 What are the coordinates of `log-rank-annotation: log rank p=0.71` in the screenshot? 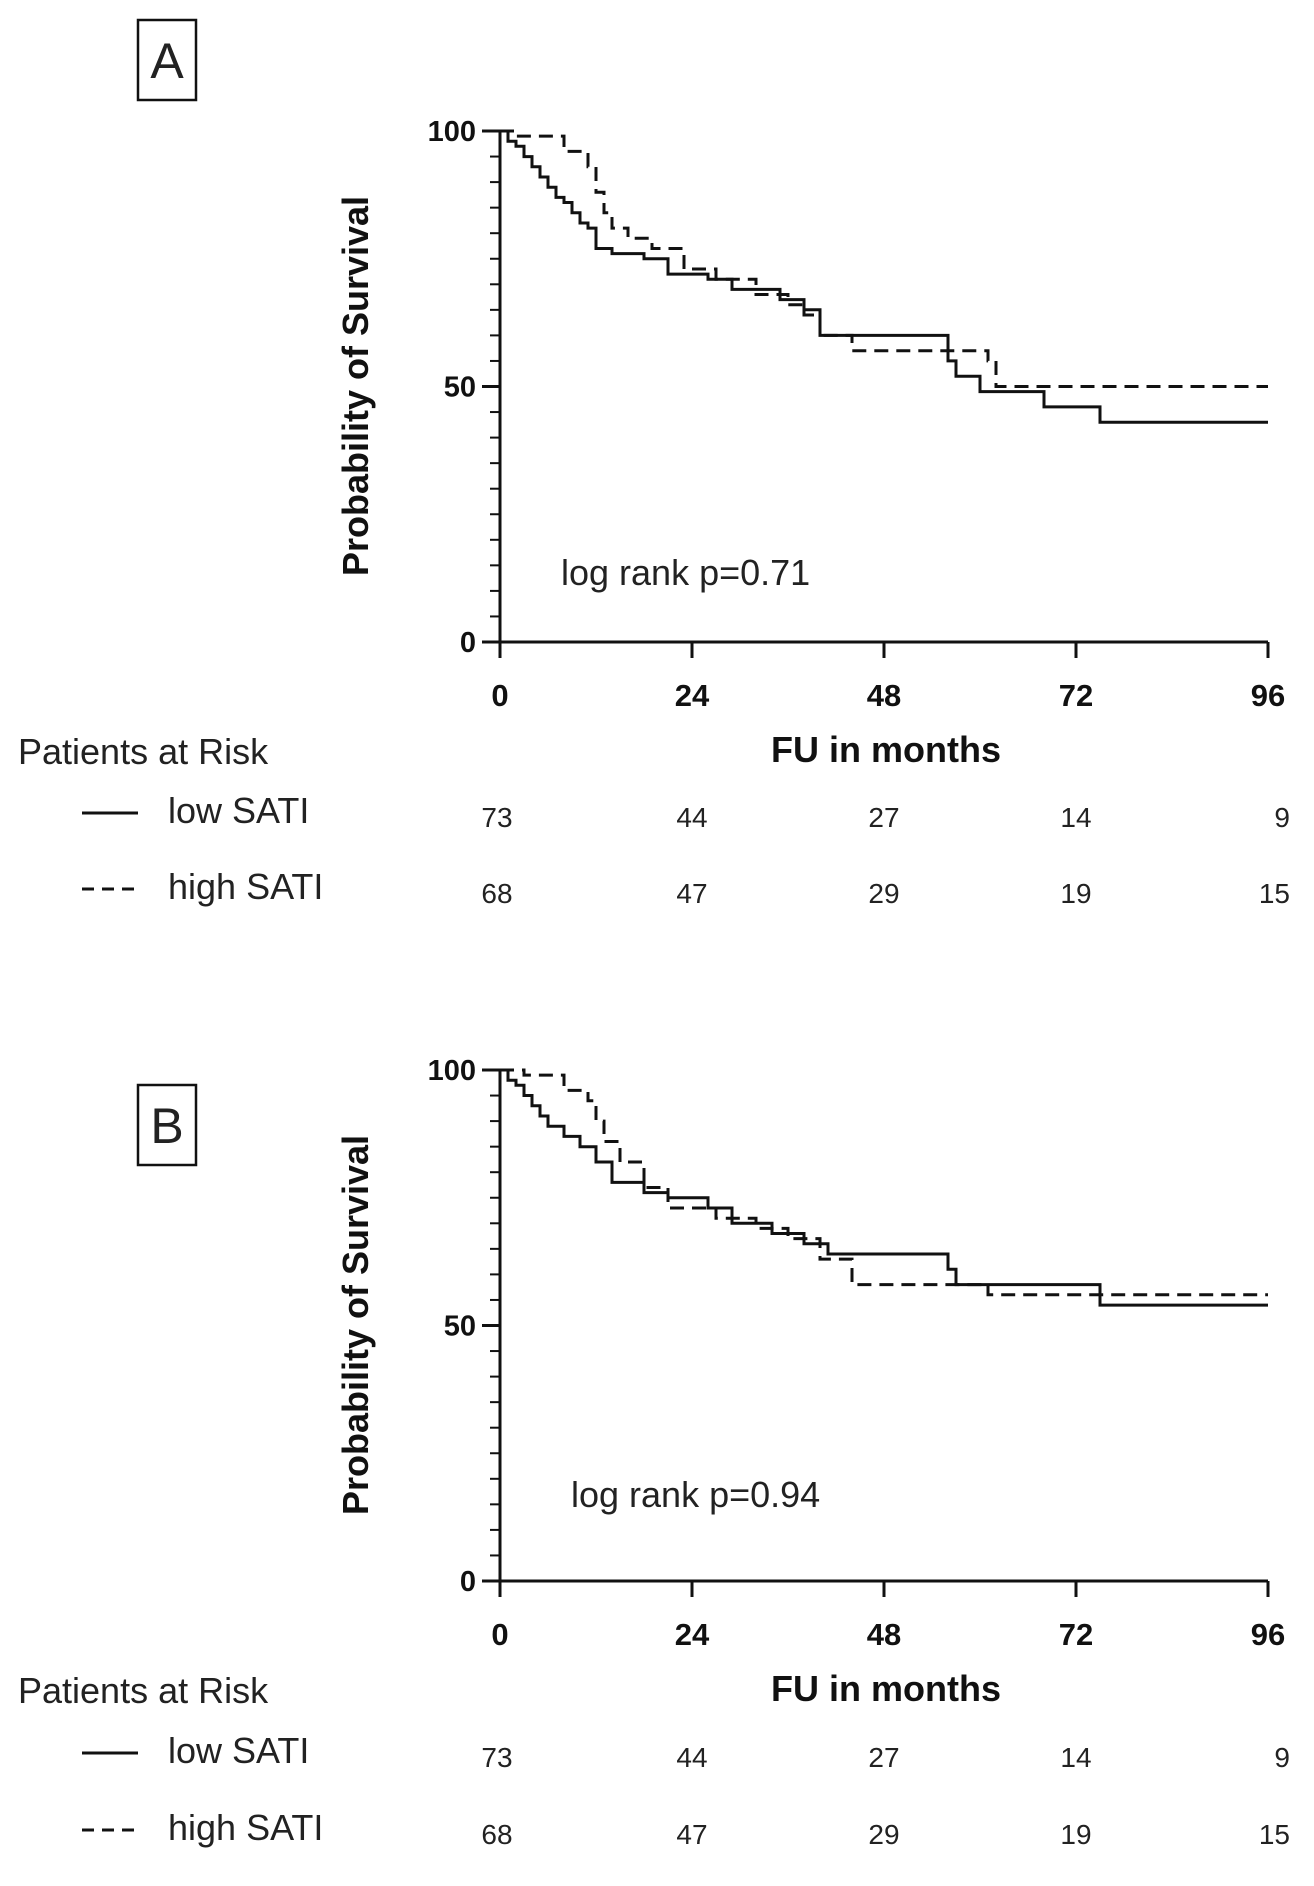 It's located at (685, 572).